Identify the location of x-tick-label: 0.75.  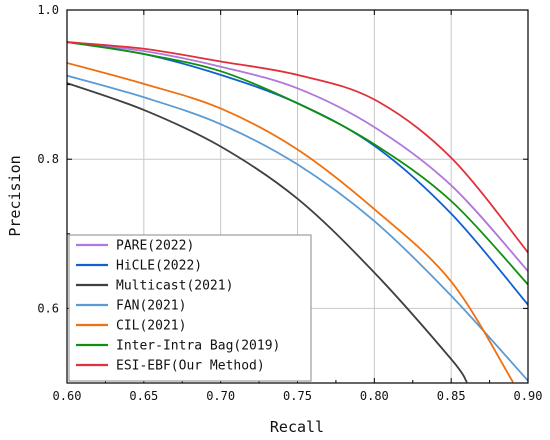
(297, 396).